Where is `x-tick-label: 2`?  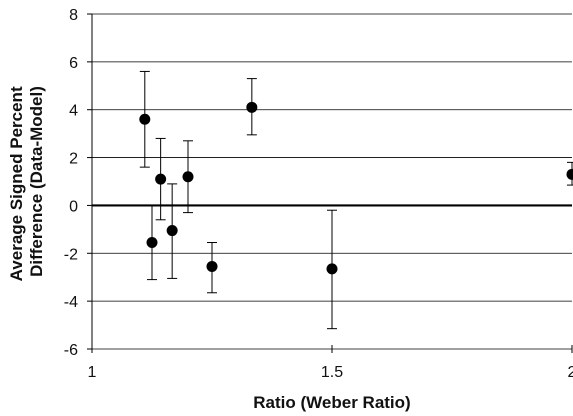
x-tick-label: 2 is located at coordinates (570, 372).